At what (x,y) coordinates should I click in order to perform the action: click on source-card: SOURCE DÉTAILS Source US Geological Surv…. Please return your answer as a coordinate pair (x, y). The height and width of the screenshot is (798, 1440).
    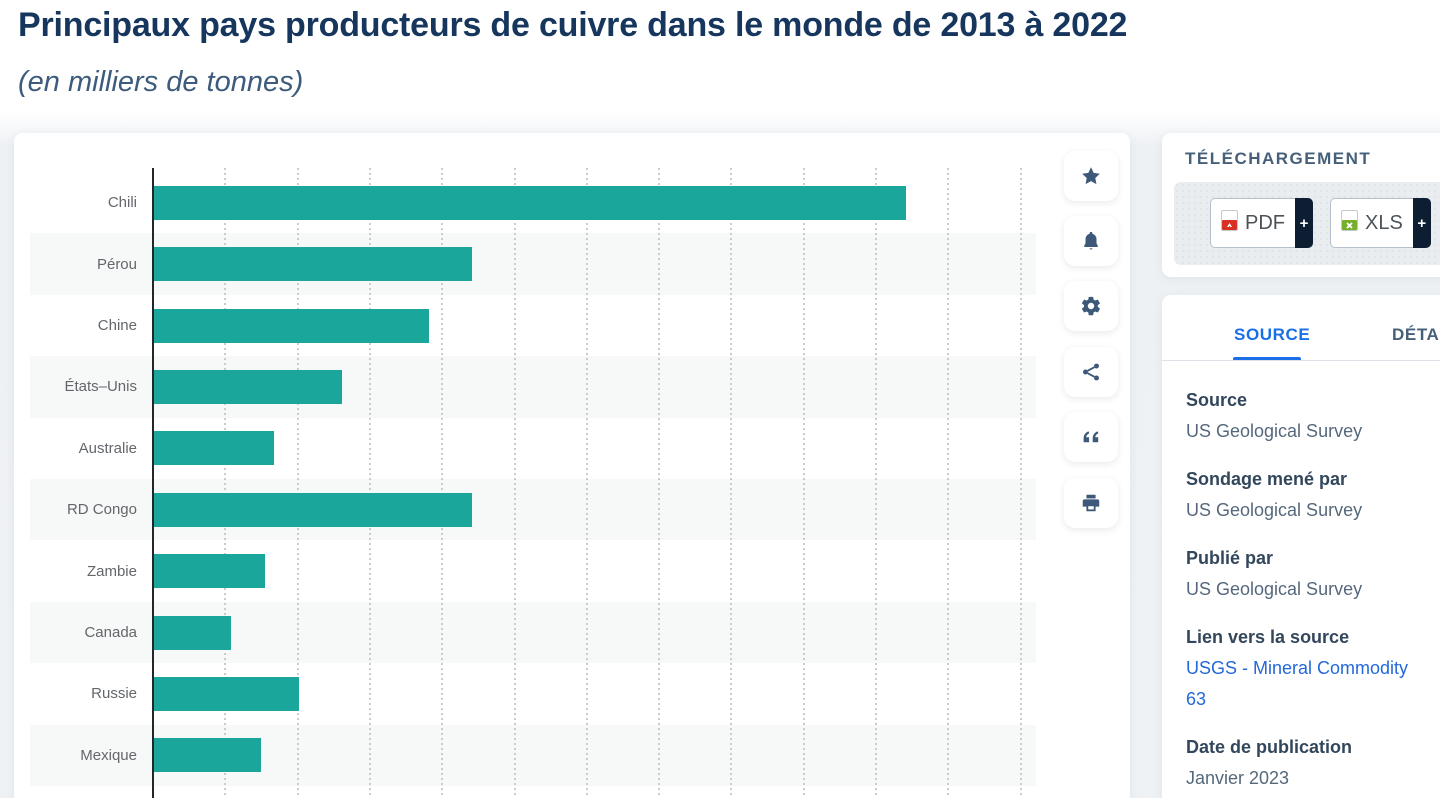
    Looking at the image, I should click on (1301, 546).